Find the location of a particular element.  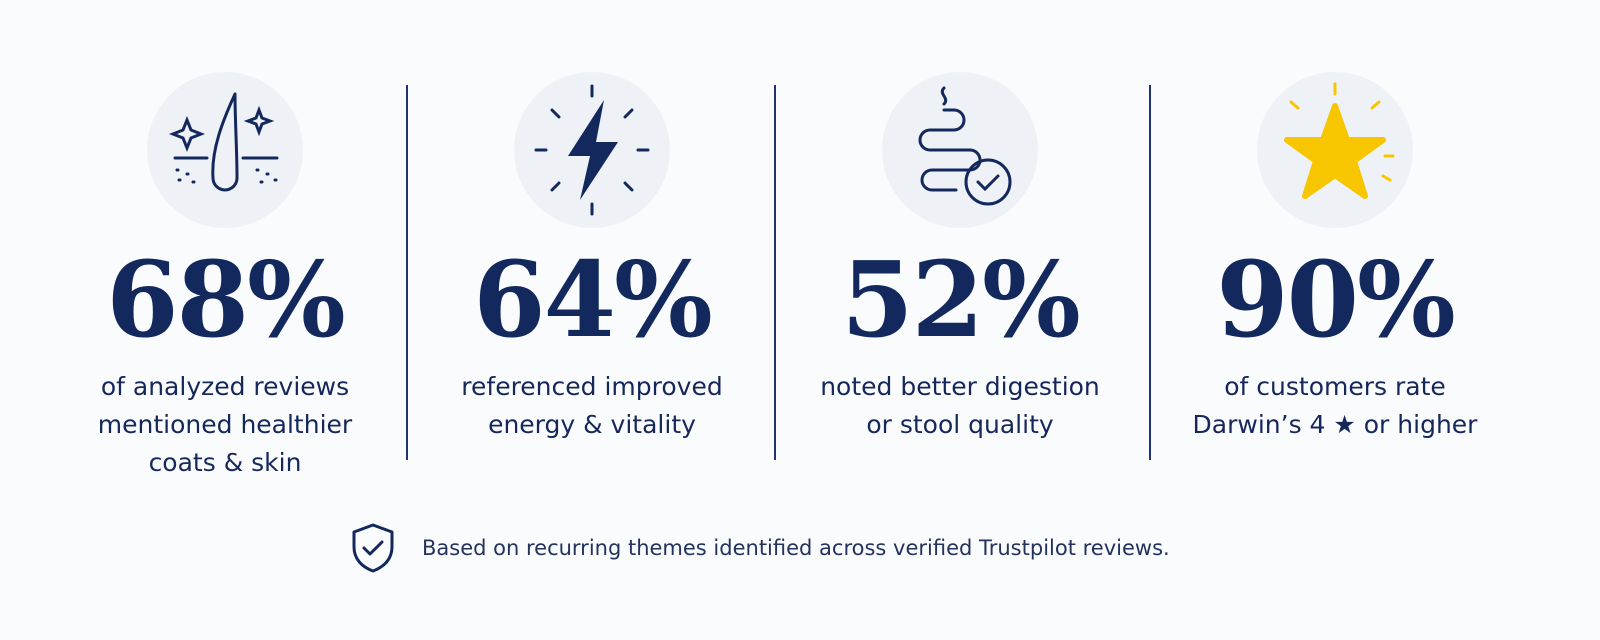

description-line: mentioned healthier is located at coordinates (225, 424).